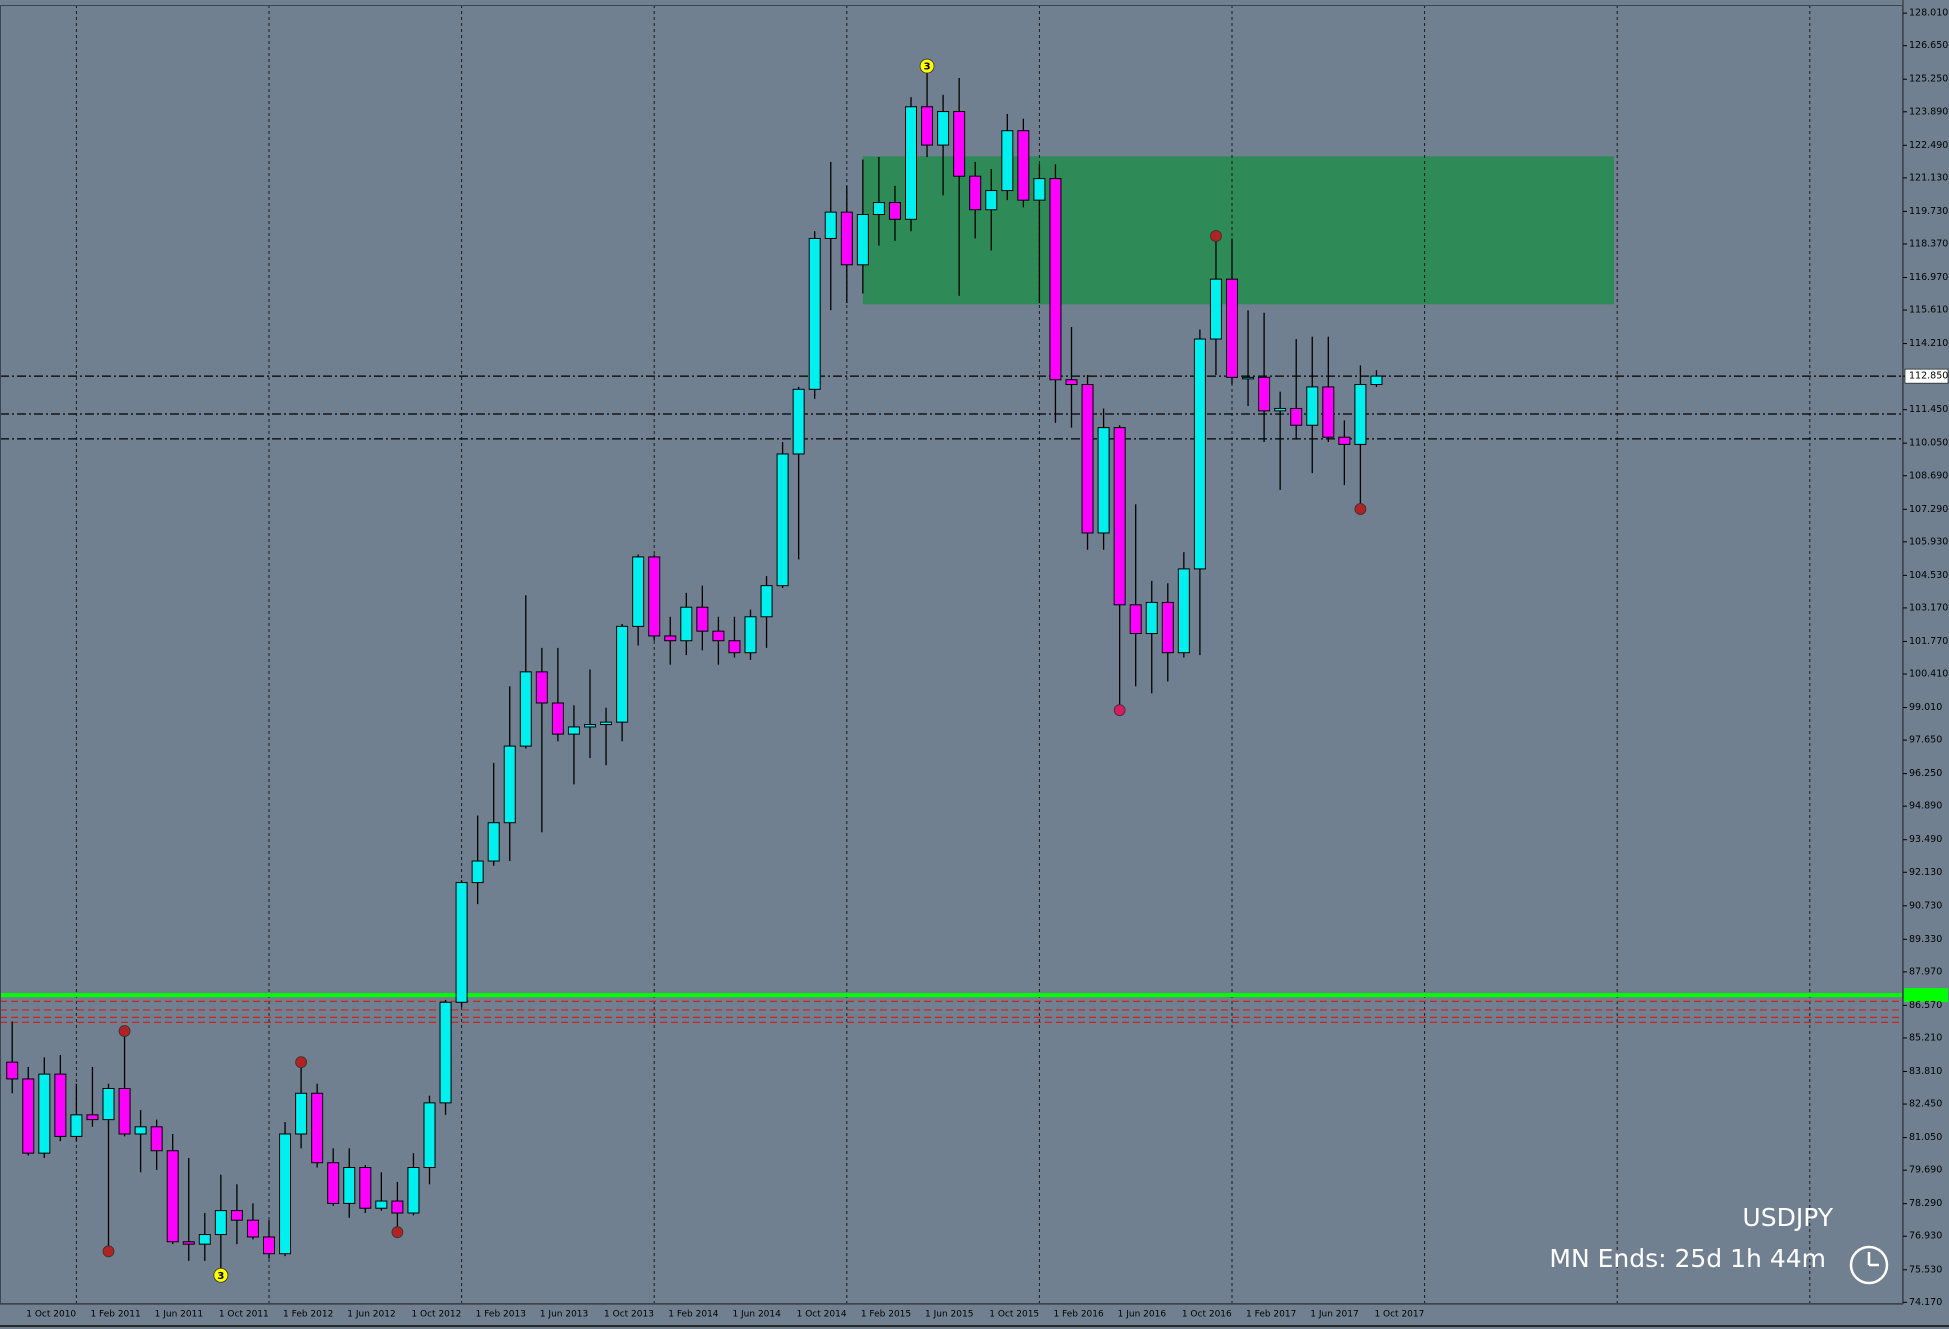 The height and width of the screenshot is (1329, 1949). I want to click on x-tick-label: 1 Jun 2013, so click(564, 1315).